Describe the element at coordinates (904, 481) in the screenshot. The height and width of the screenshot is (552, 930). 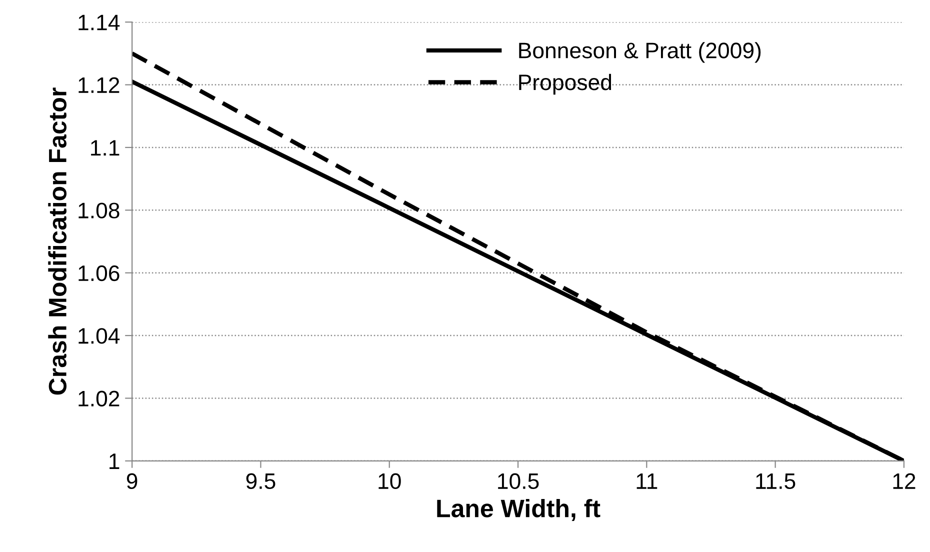
I see `x-tick-label: 12` at that location.